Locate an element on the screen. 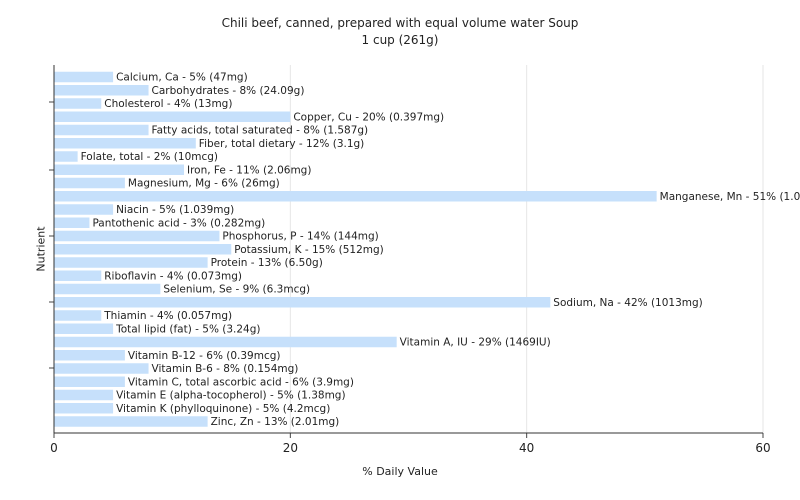  bar-label: Vitamin B-6 - 8% (0.154mg) is located at coordinates (225, 369).